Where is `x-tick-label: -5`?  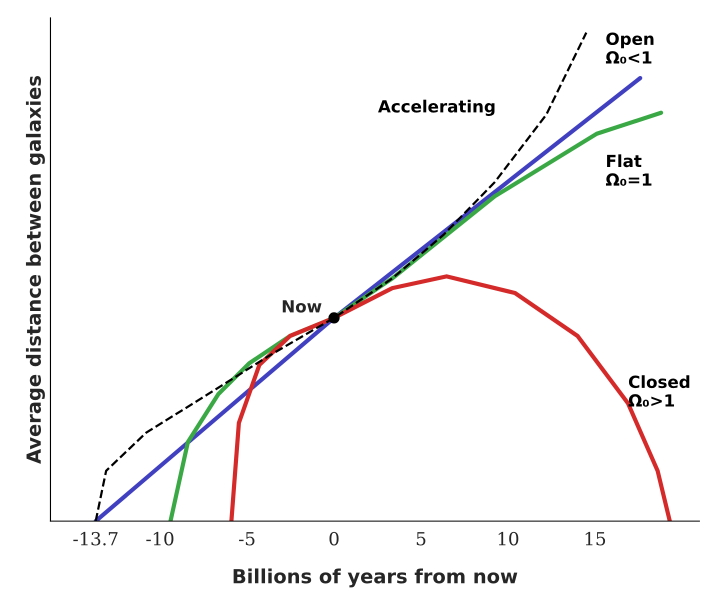 x-tick-label: -5 is located at coordinates (246, 539).